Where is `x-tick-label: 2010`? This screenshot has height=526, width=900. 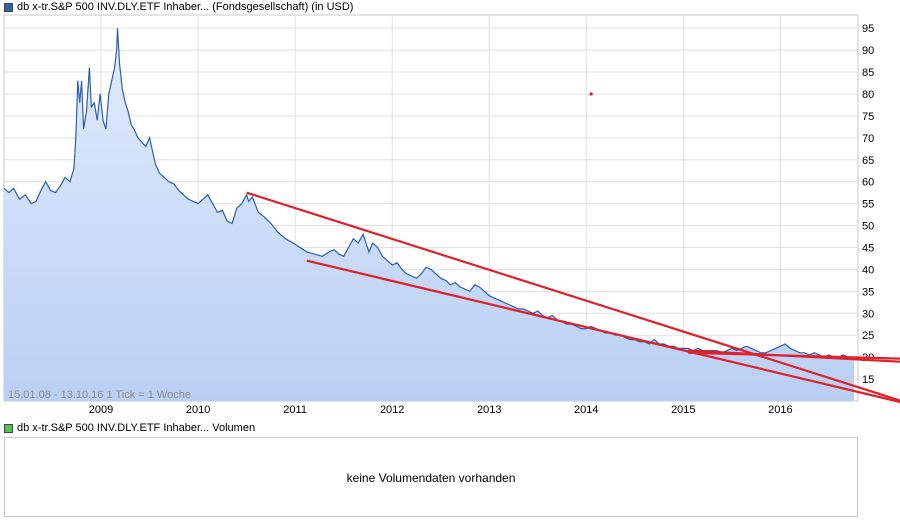 x-tick-label: 2010 is located at coordinates (198, 410).